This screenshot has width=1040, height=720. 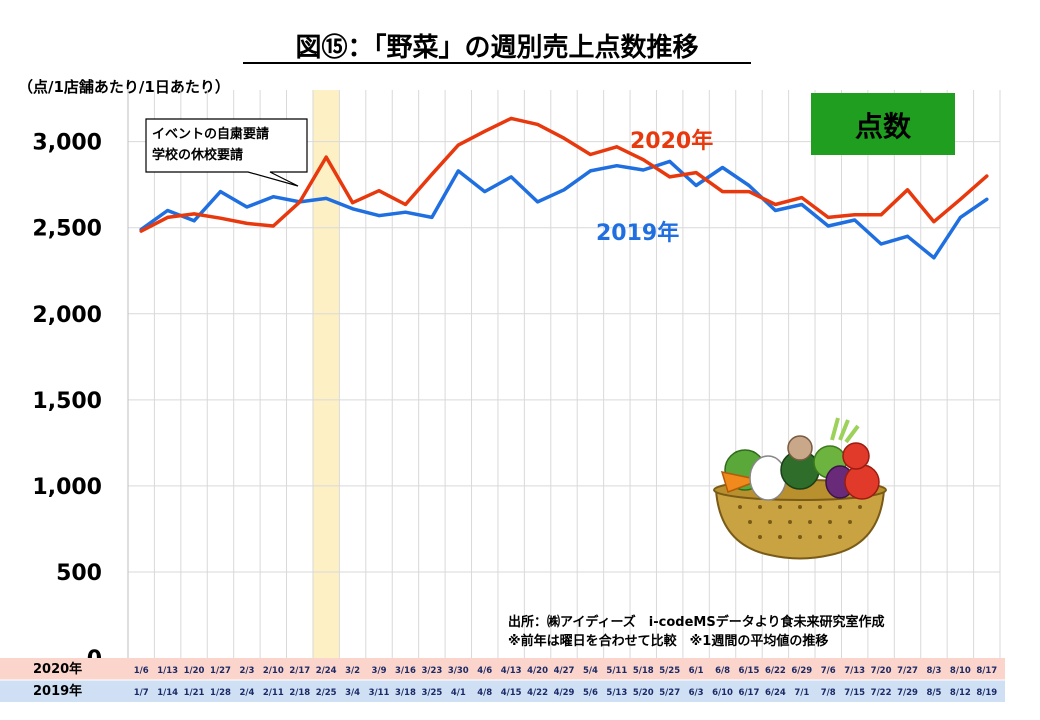 I want to click on x-tick-label-2019: 7/15, so click(x=854, y=693).